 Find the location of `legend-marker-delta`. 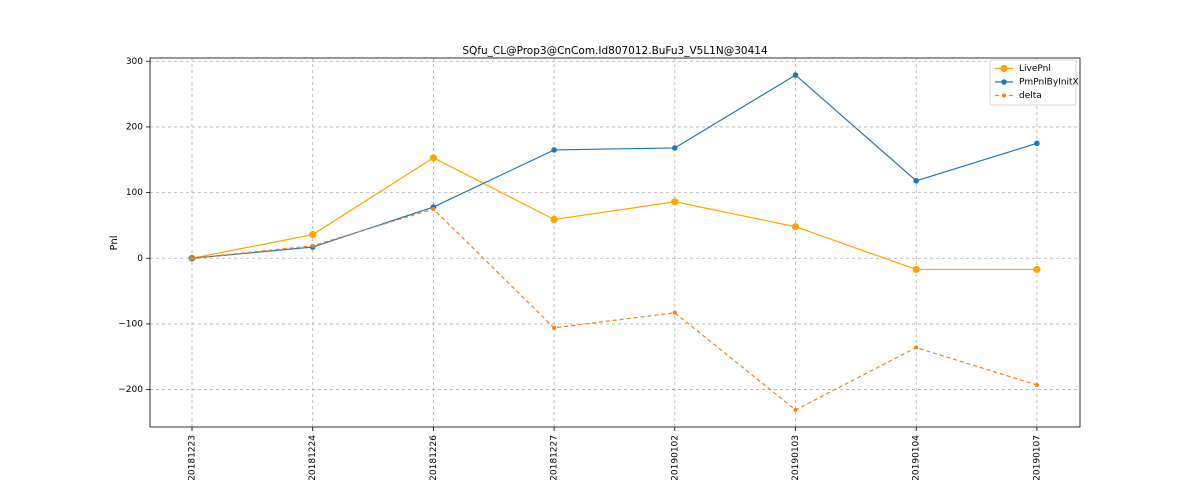

legend-marker-delta is located at coordinates (1004, 95).